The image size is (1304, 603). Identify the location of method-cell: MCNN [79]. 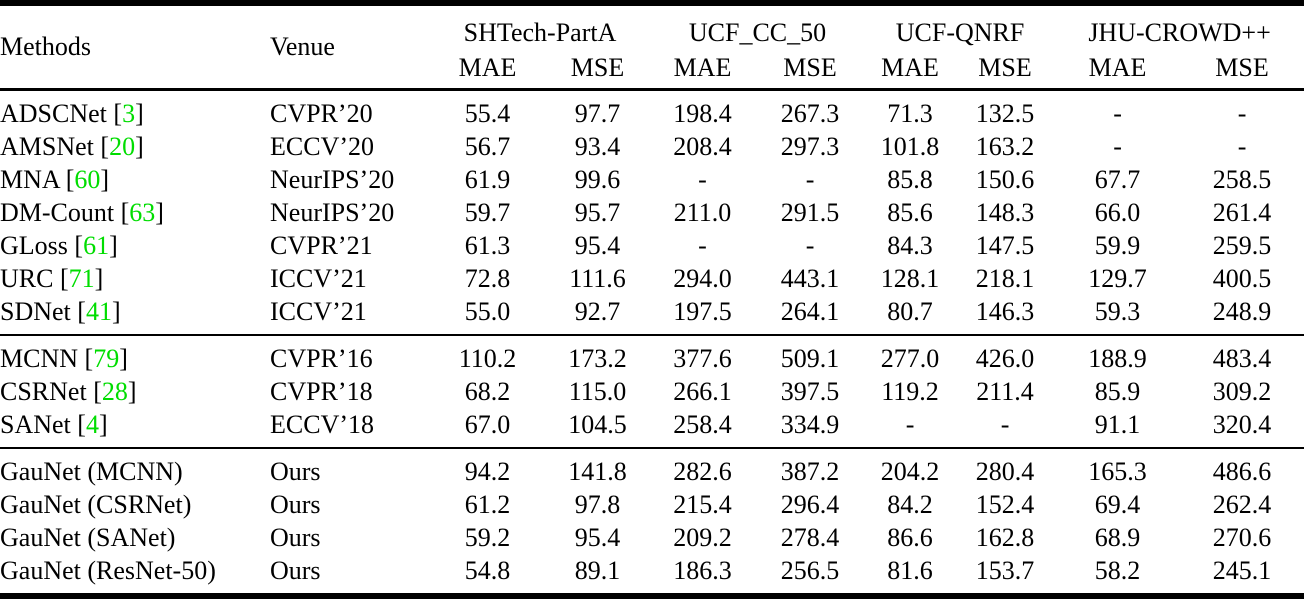
(64, 358).